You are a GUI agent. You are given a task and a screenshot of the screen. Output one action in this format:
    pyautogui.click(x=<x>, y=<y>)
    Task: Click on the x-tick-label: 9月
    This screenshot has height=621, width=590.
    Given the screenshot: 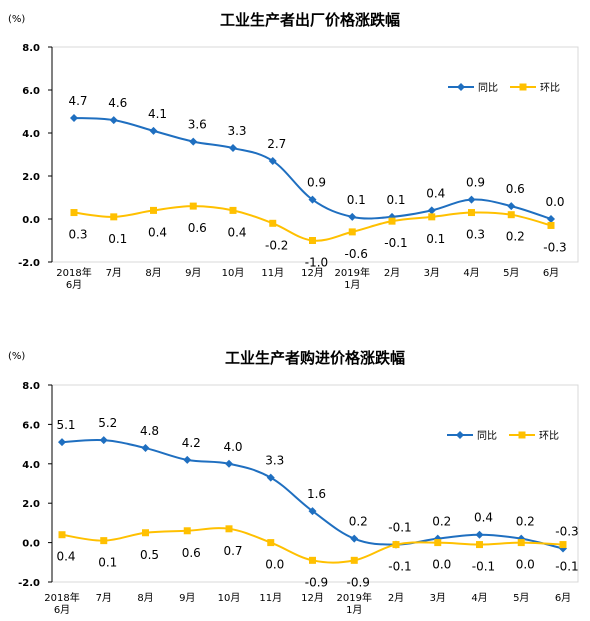 What is the action you would take?
    pyautogui.click(x=193, y=273)
    